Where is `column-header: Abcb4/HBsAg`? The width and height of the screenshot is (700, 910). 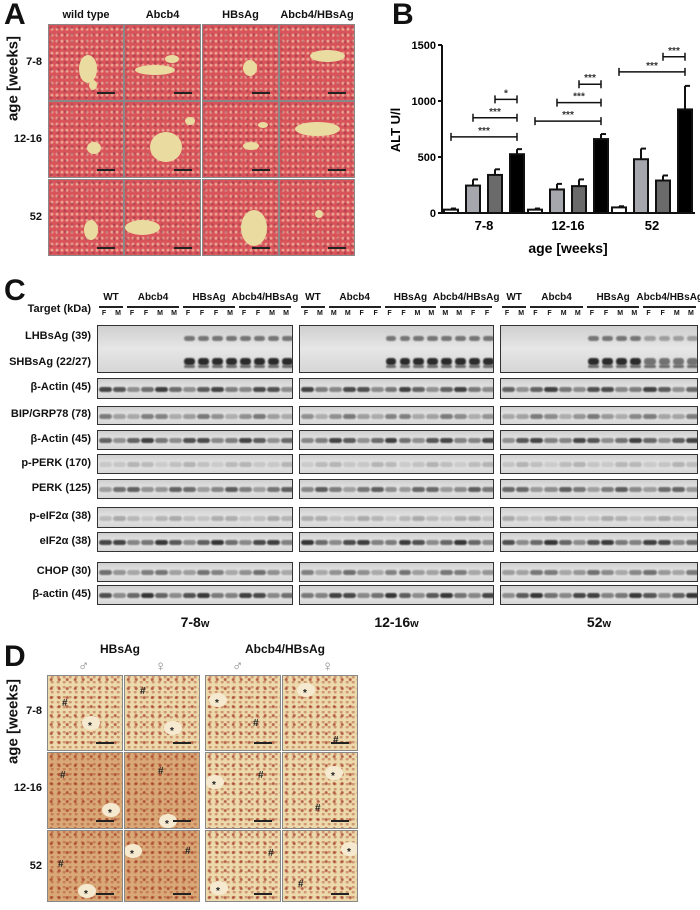 column-header: Abcb4/HBsAg is located at coordinates (317, 15).